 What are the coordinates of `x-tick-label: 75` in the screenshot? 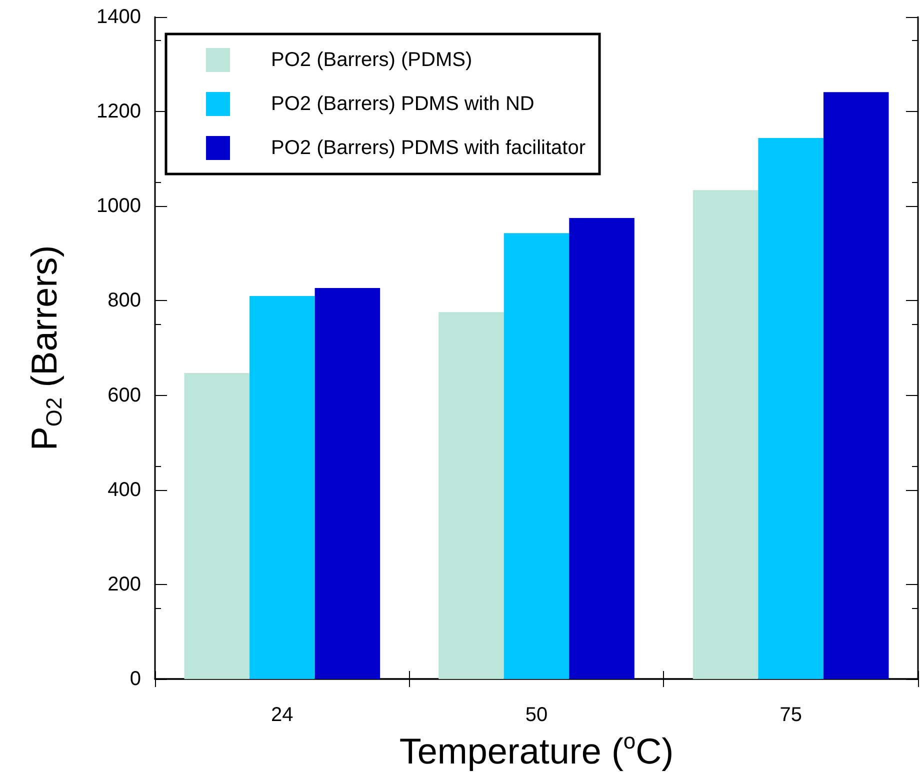 It's located at (791, 715).